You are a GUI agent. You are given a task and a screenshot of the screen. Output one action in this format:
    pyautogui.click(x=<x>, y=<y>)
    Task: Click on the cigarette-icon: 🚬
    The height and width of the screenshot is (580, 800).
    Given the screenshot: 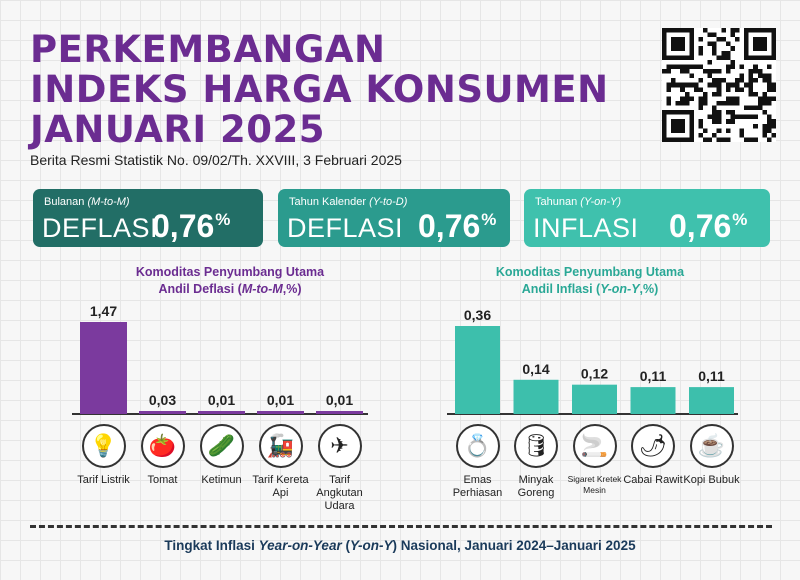 What is the action you would take?
    pyautogui.click(x=594, y=446)
    